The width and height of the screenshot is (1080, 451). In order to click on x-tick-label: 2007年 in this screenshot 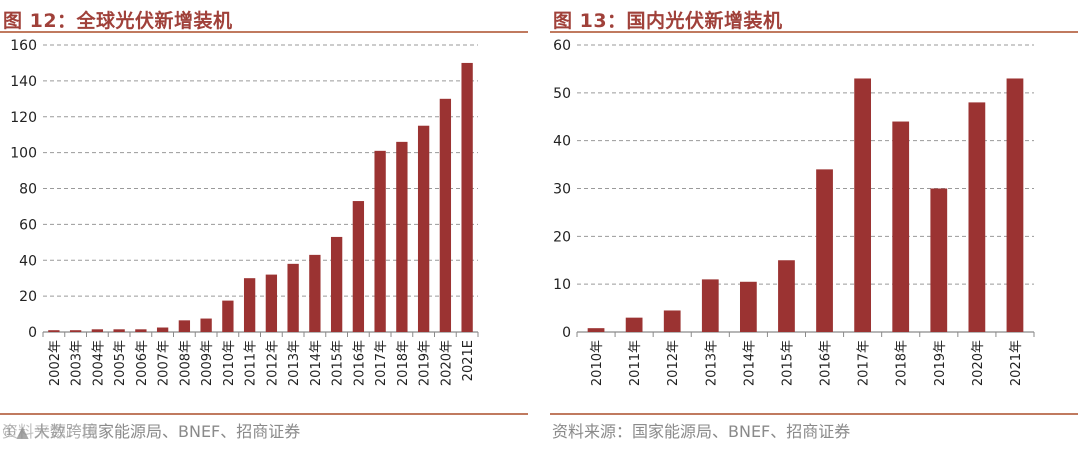, I will do `click(164, 363)`.